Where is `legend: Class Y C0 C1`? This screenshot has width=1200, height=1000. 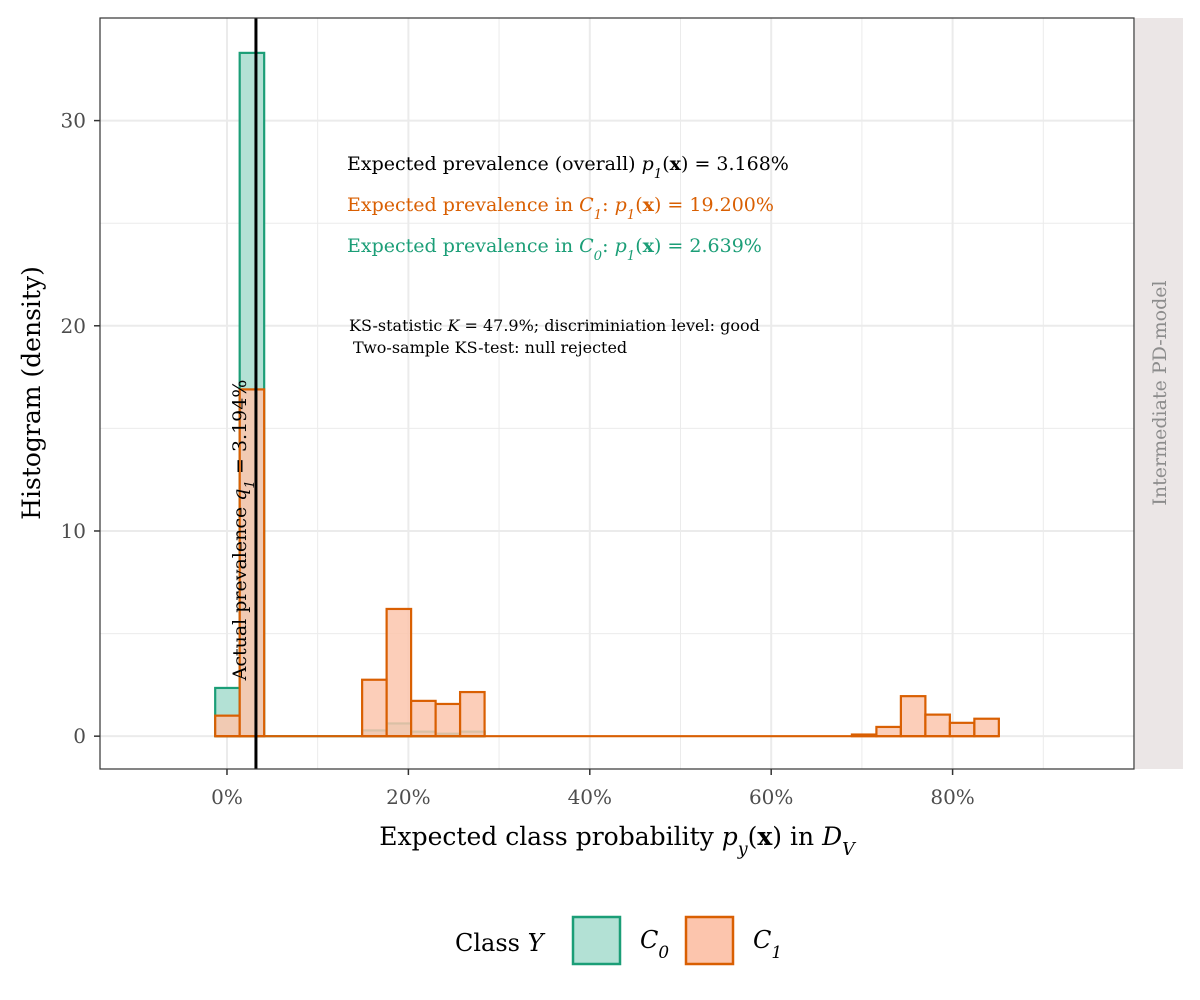
legend: Class Y C0 C1 is located at coordinates (618, 940).